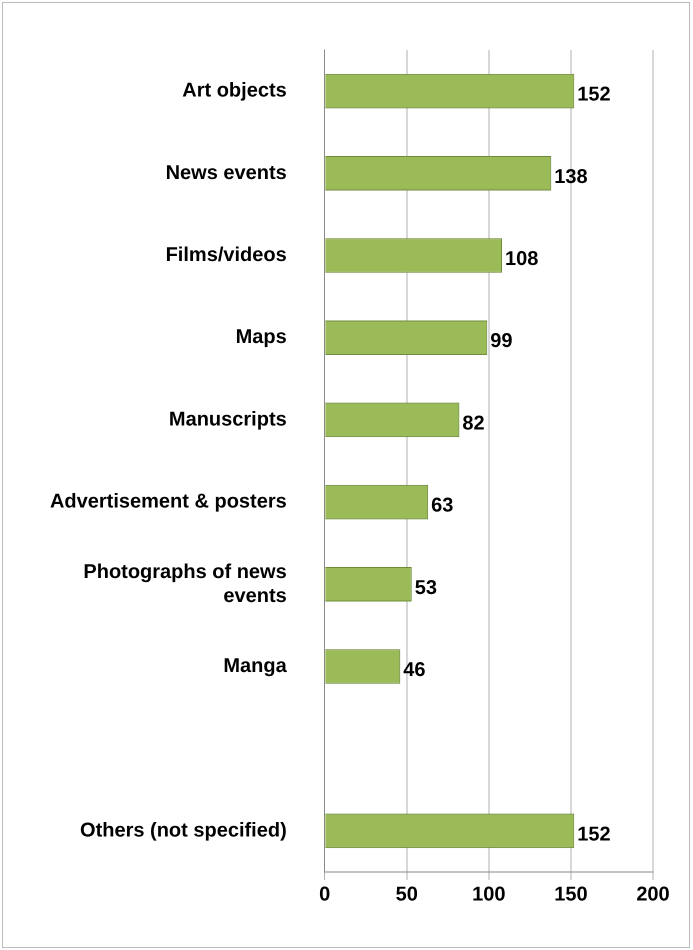  What do you see at coordinates (442, 505) in the screenshot?
I see `data-label: 63` at bounding box center [442, 505].